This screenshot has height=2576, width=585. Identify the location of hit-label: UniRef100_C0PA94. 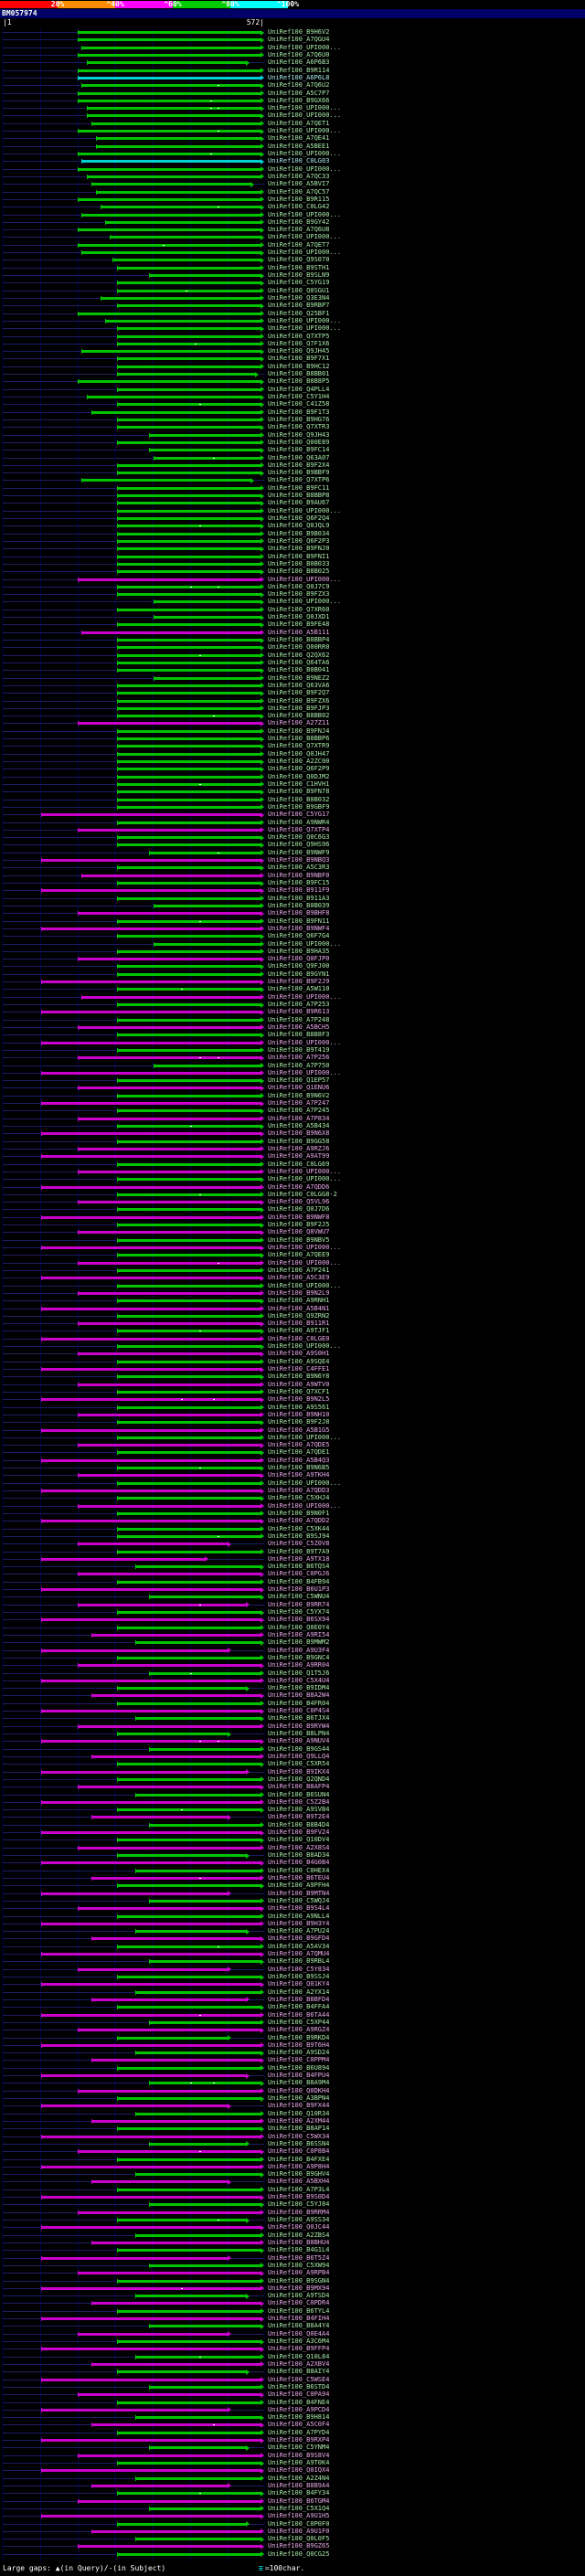
(299, 2394).